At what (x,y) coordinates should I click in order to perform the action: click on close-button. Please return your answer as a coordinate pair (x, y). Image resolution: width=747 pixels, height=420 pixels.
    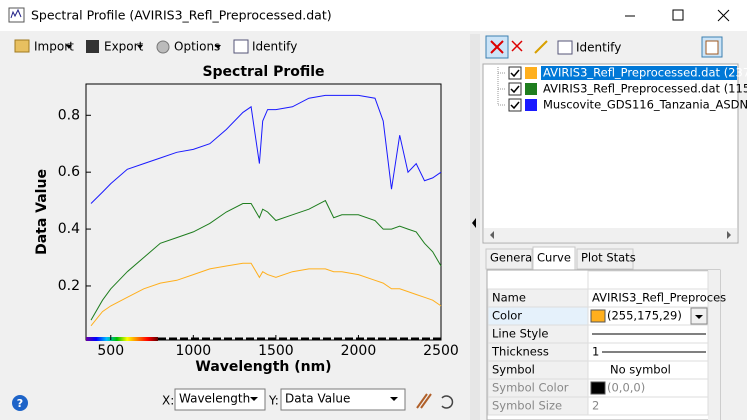
    Looking at the image, I should click on (723, 15).